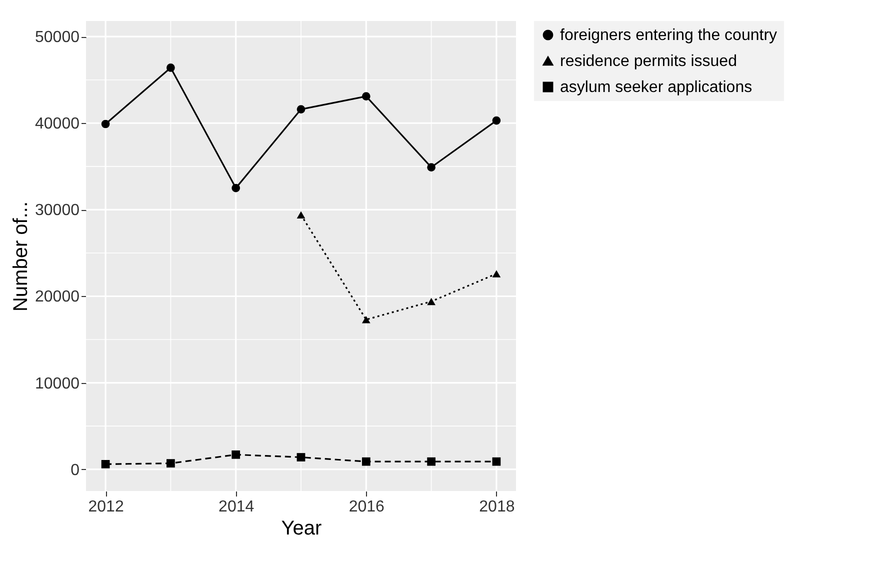 This screenshot has height=570, width=881. I want to click on y-tick-label: 30000, so click(57, 211).